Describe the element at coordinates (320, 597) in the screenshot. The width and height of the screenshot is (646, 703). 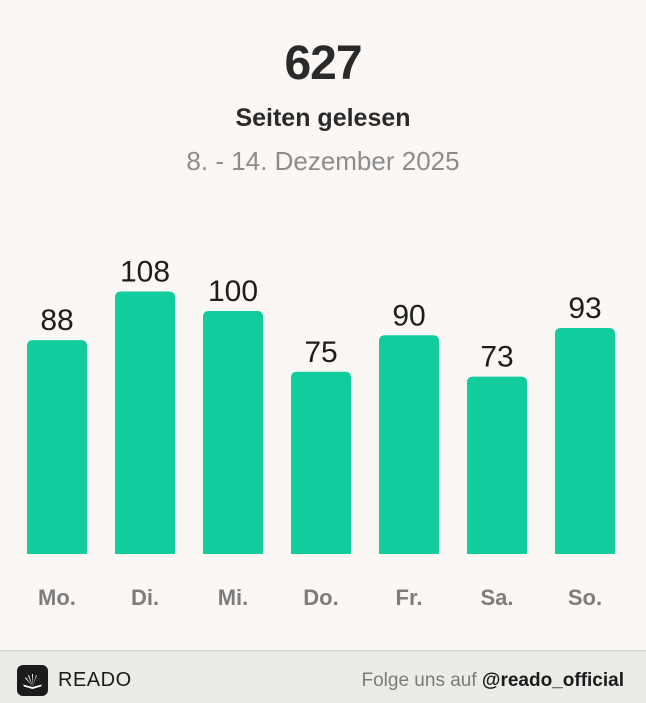
I see `day-label: Do.` at that location.